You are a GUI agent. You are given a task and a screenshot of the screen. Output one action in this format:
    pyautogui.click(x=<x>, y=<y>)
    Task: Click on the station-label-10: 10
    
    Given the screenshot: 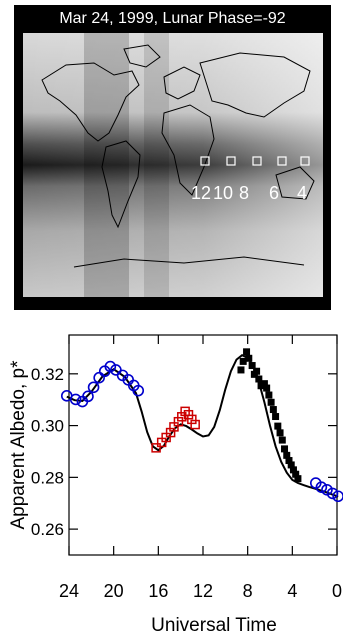 What is the action you would take?
    pyautogui.click(x=223, y=193)
    